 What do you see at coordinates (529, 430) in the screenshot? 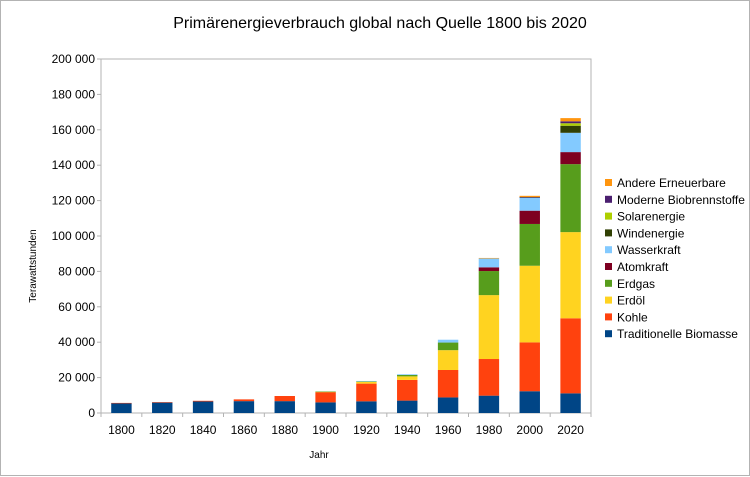
I see `x-tick-label: 2000` at bounding box center [529, 430].